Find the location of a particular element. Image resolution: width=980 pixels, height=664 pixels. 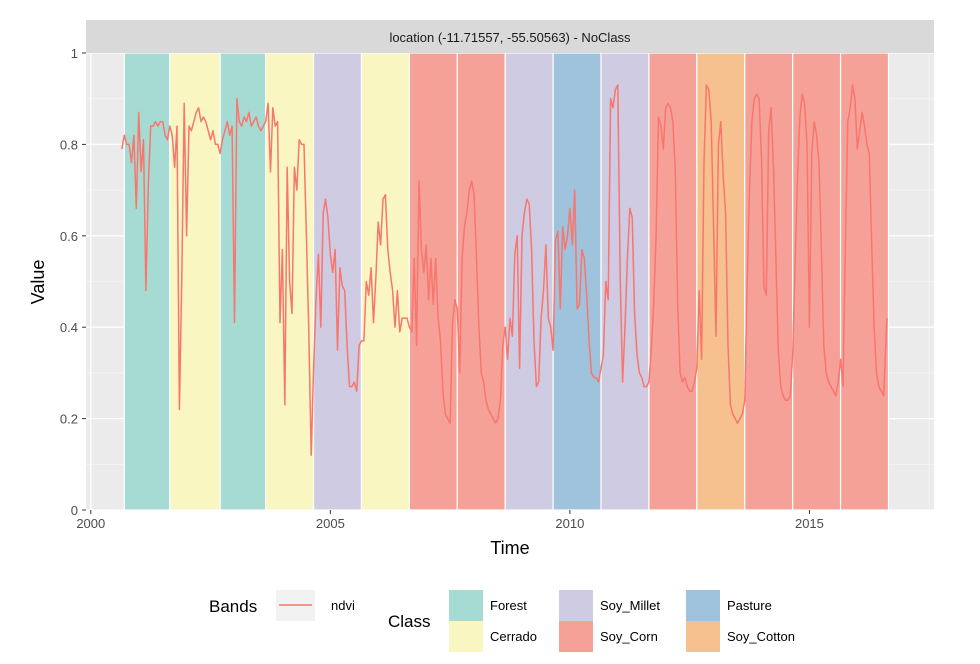

legend-key-soy-cotton is located at coordinates (703, 636).